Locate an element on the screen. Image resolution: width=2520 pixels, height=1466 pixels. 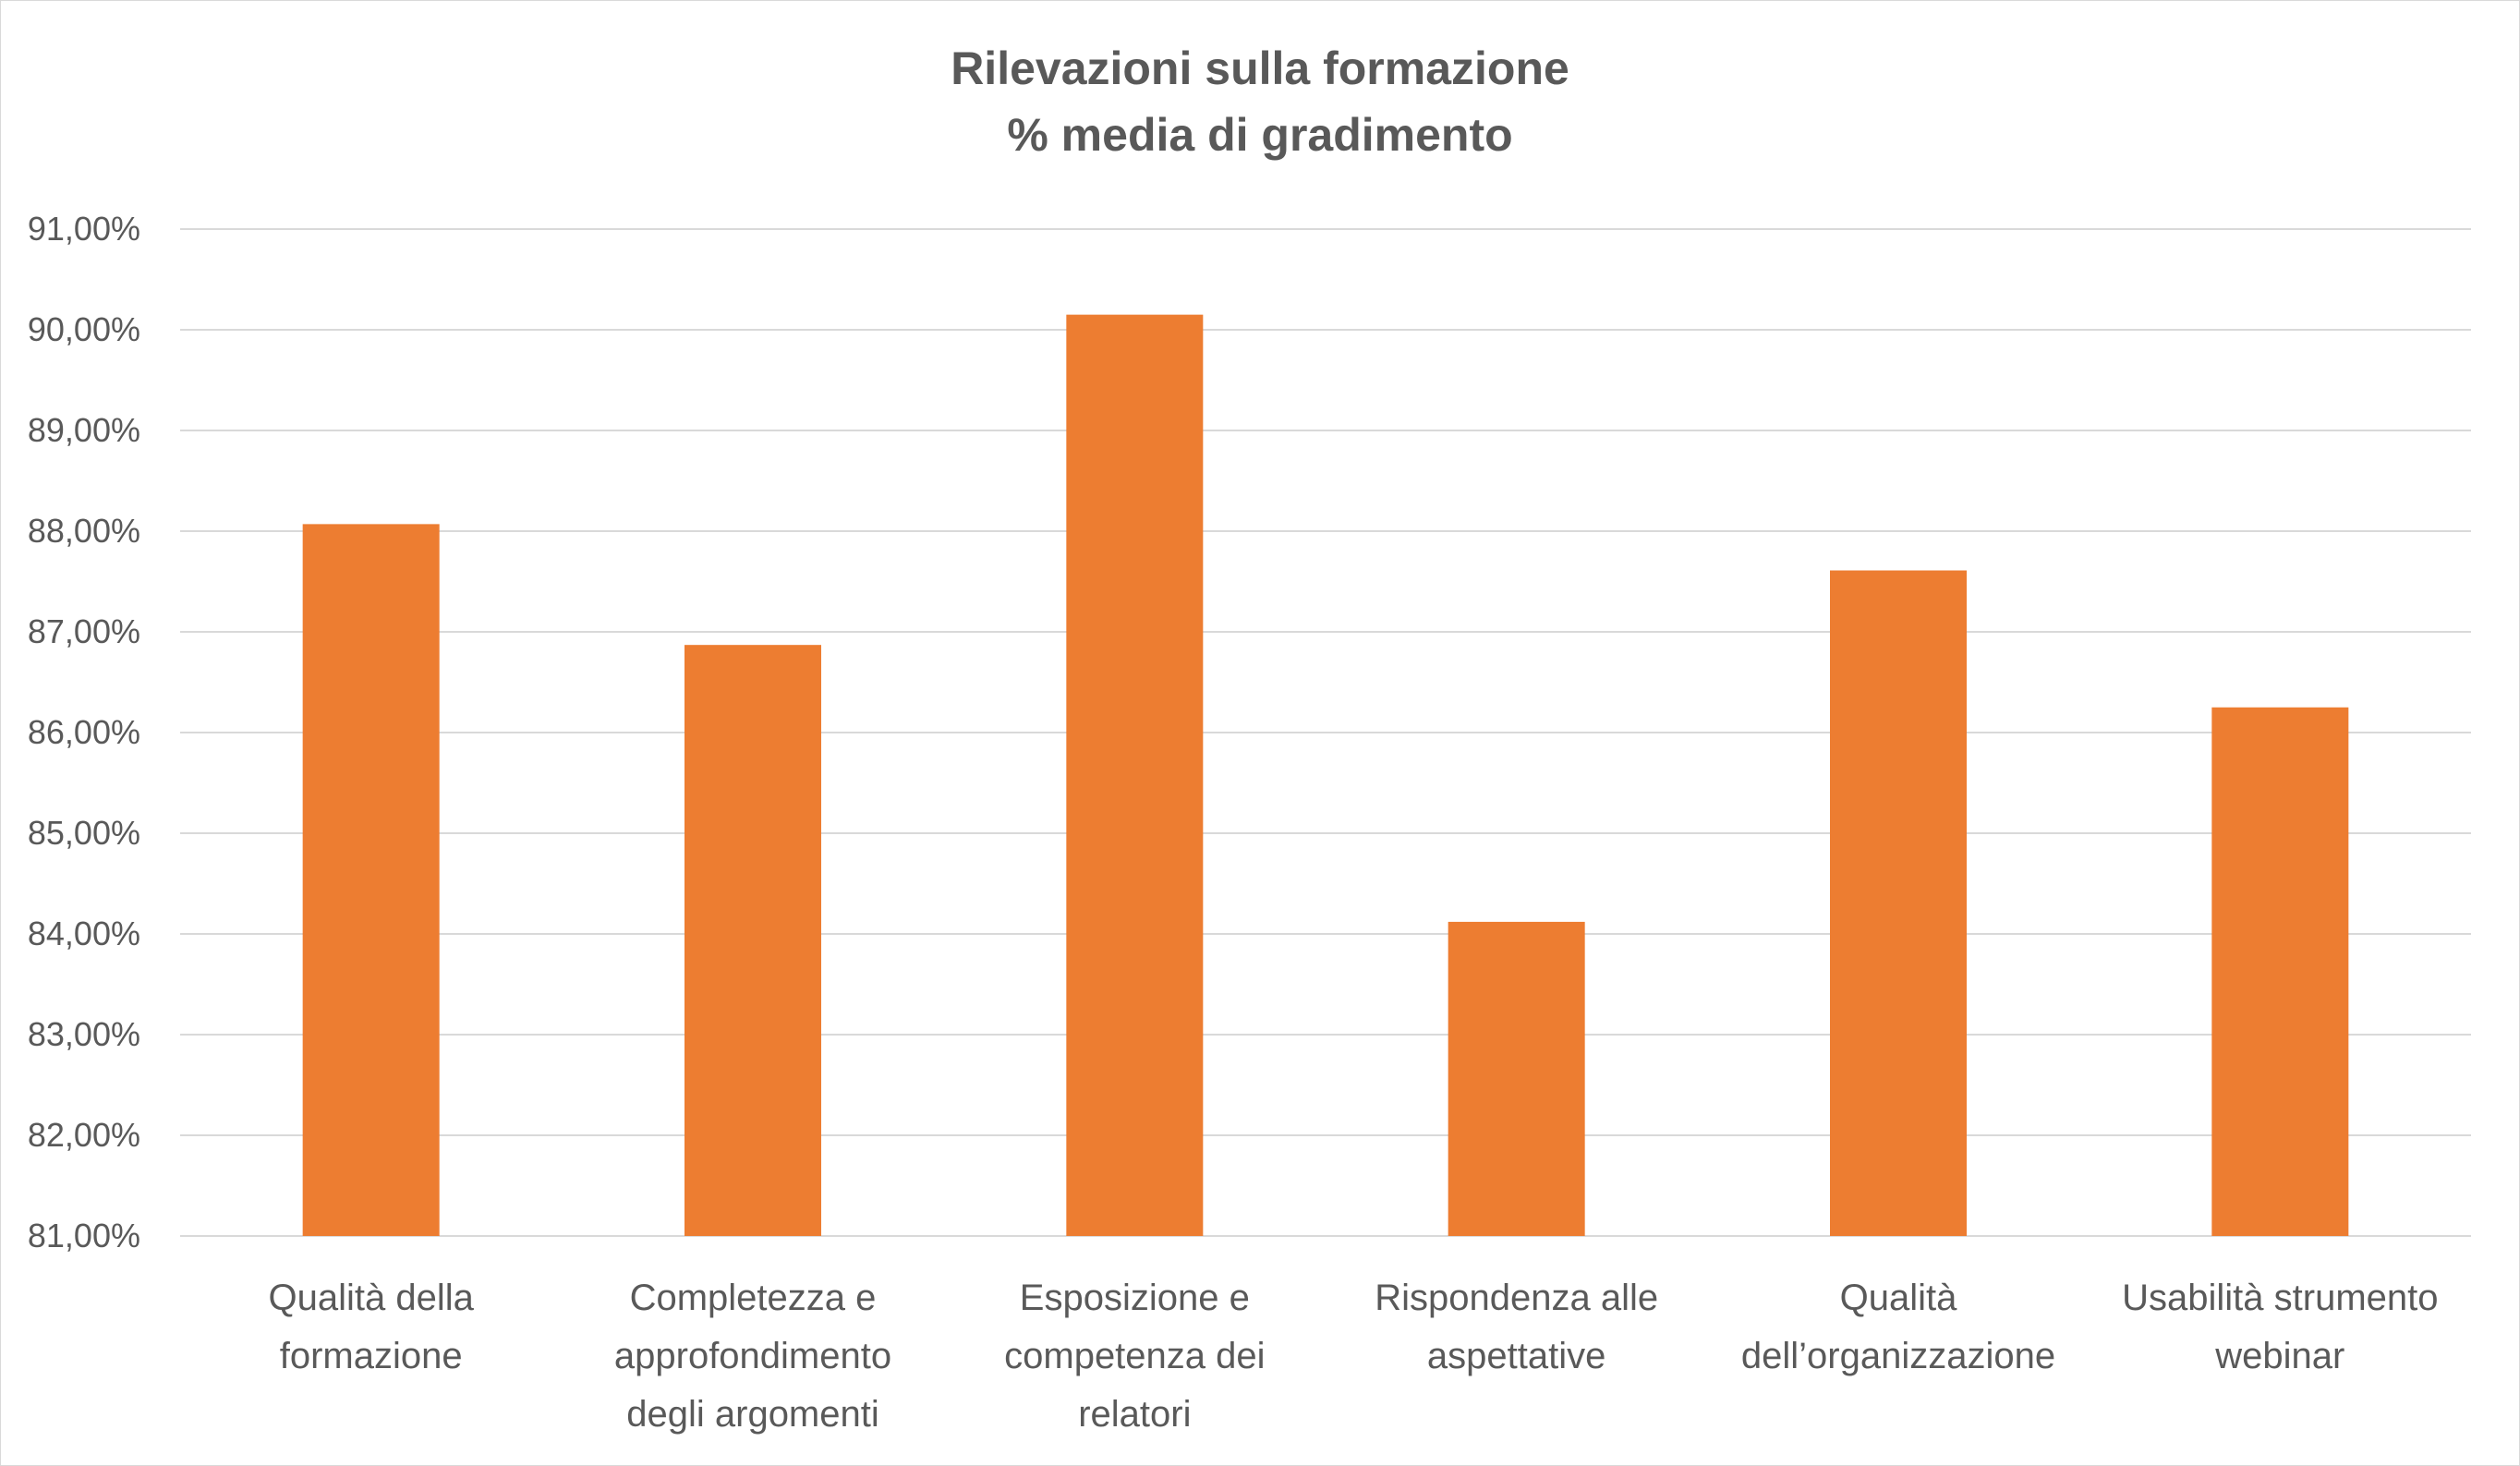
y-tick-label: 81,00% is located at coordinates (84, 1235).